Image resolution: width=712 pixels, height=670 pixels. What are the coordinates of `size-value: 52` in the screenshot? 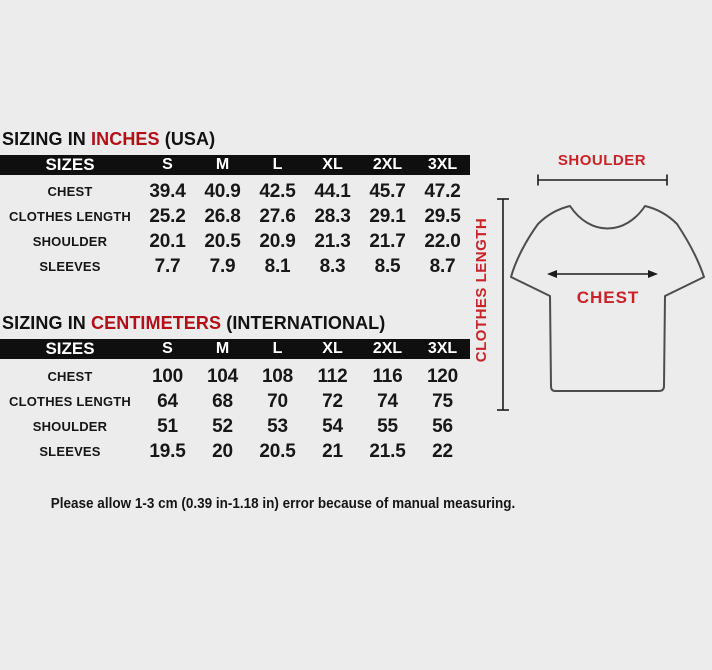 It's located at (222, 426).